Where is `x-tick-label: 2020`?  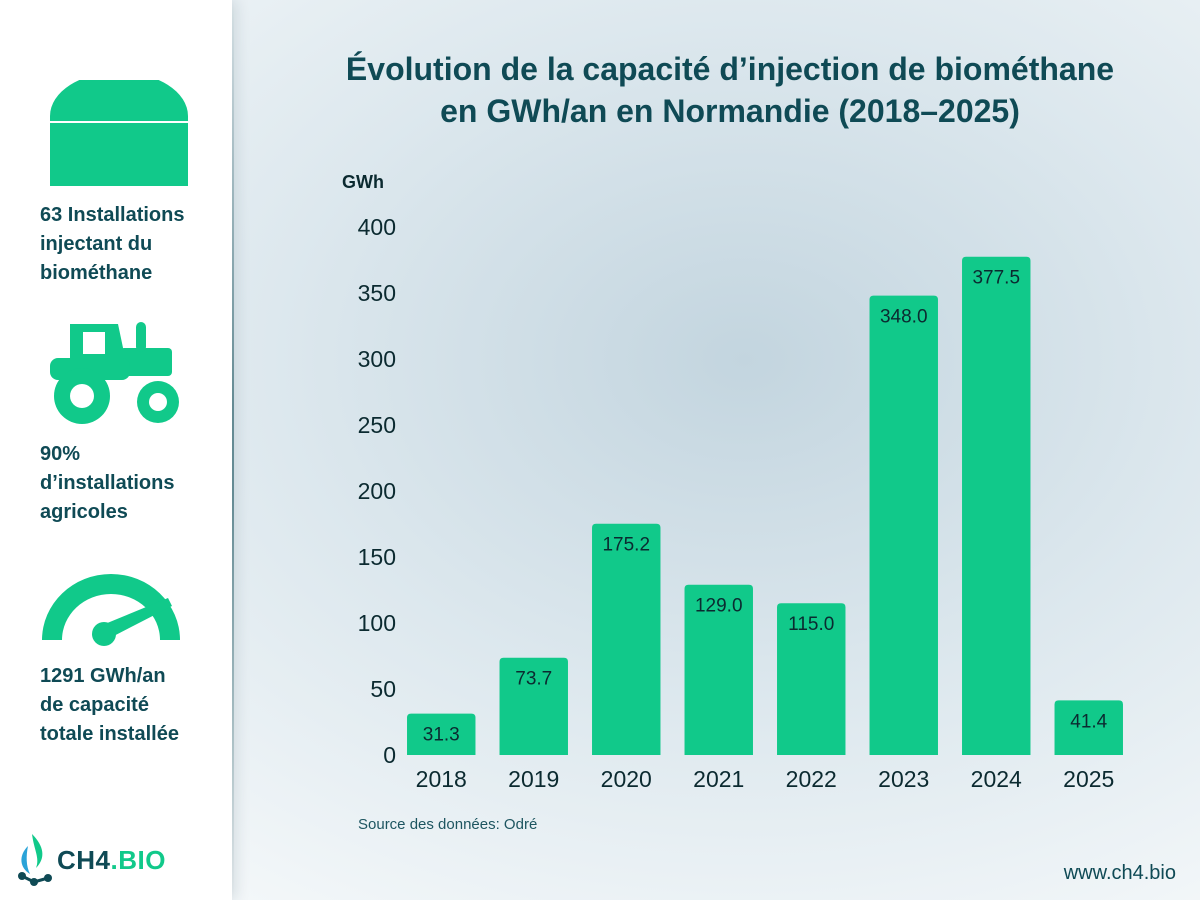 x-tick-label: 2020 is located at coordinates (626, 779).